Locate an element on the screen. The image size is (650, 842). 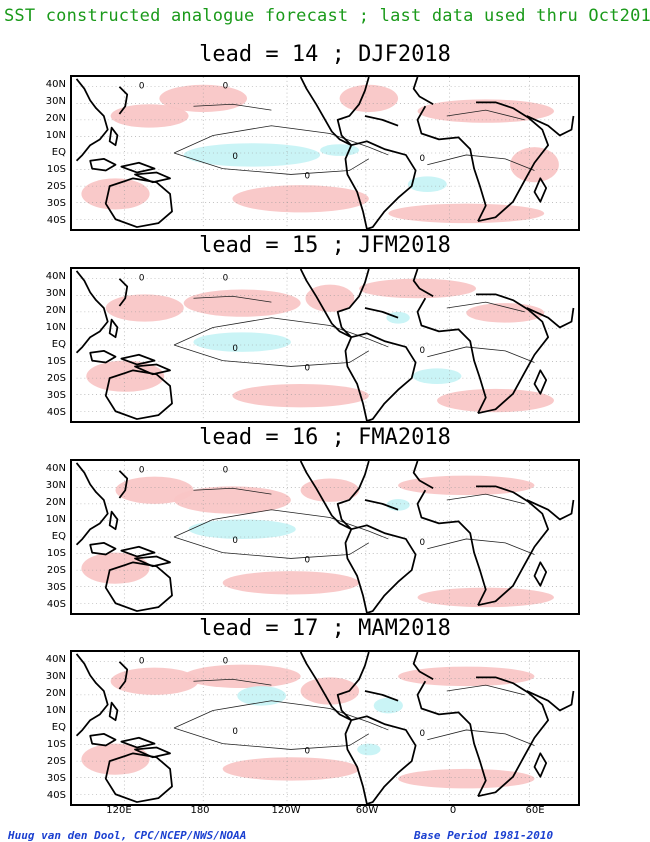
longitude-label: 120W is located at coordinates (286, 810).